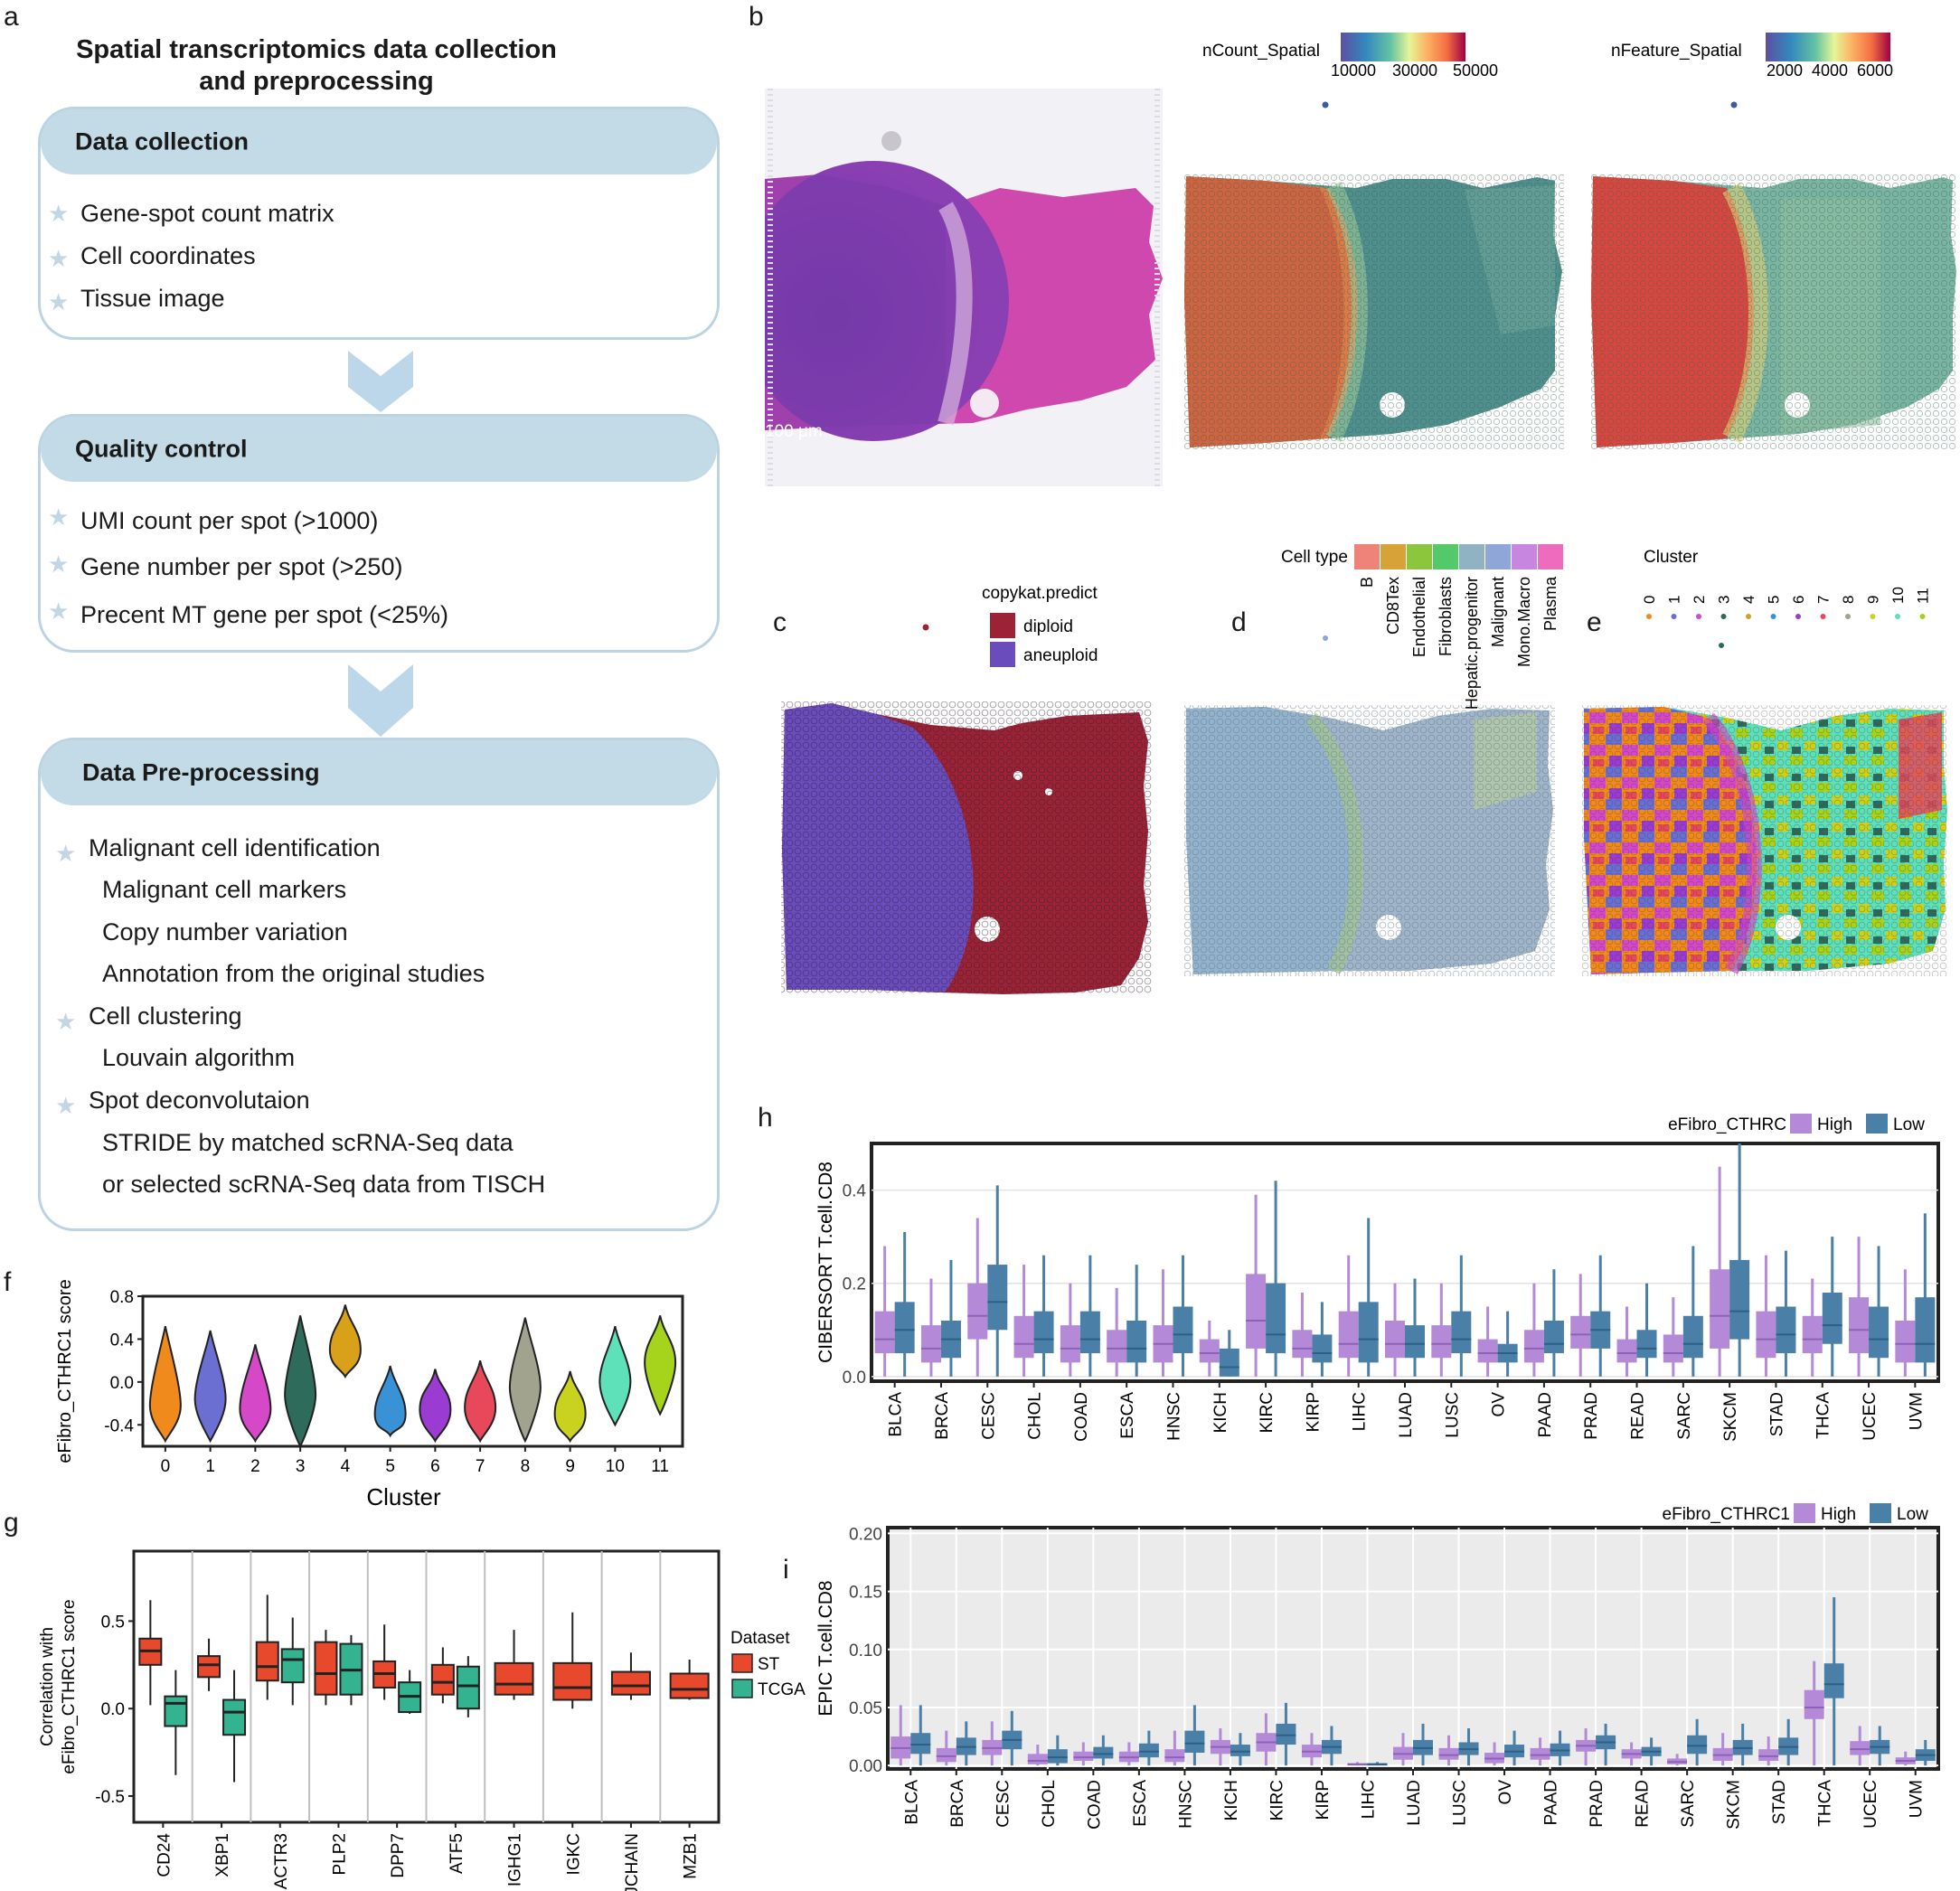 This screenshot has height=1891, width=1960. I want to click on list-item: Malignant cell identification, so click(235, 847).